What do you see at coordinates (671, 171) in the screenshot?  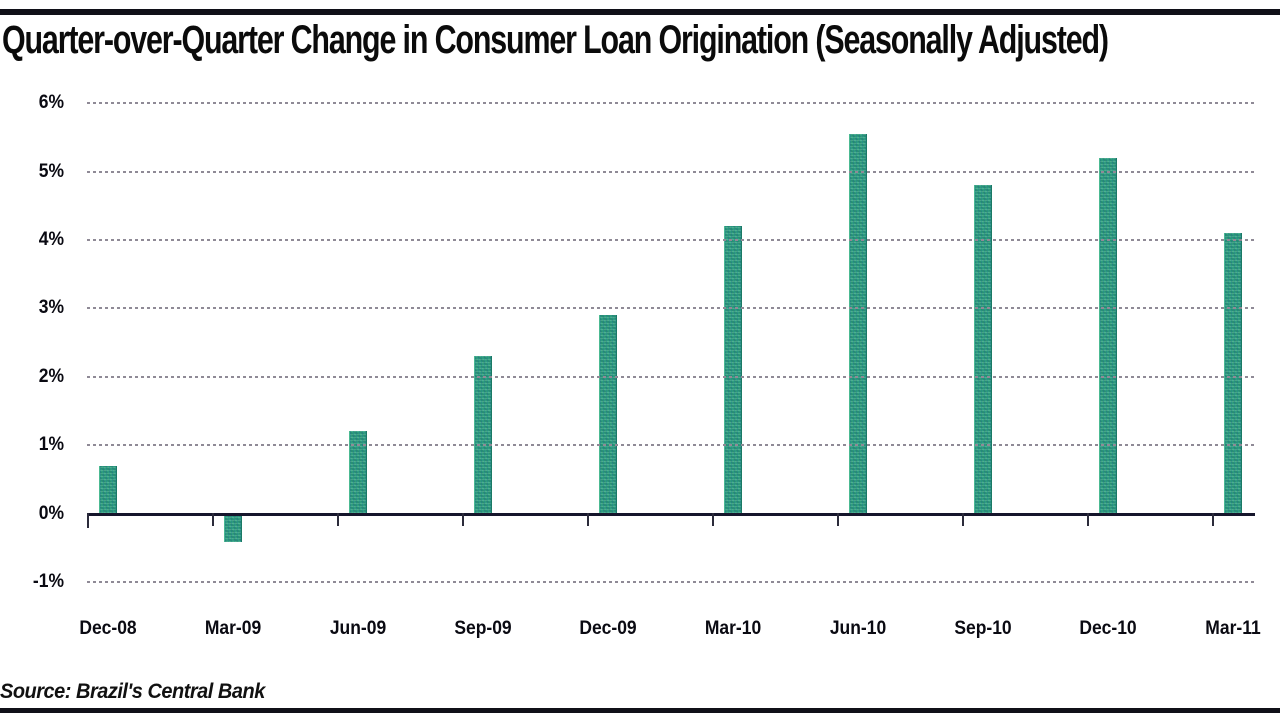 I see `gridline-5%` at bounding box center [671, 171].